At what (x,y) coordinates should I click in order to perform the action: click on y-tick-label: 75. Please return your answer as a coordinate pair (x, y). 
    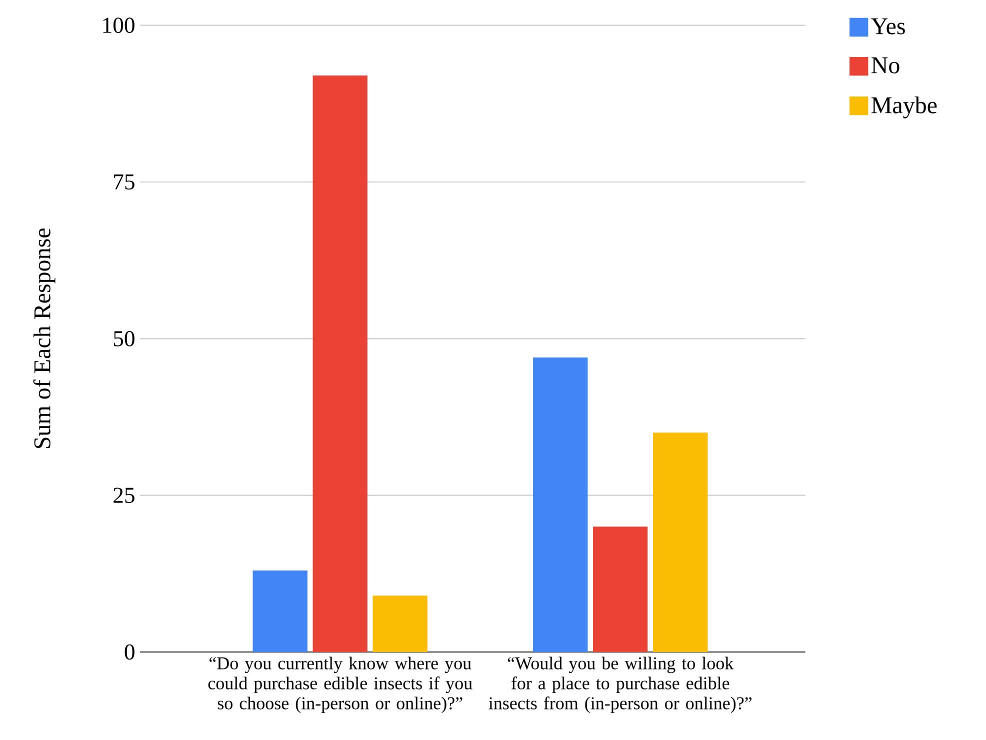
    Looking at the image, I should click on (124, 182).